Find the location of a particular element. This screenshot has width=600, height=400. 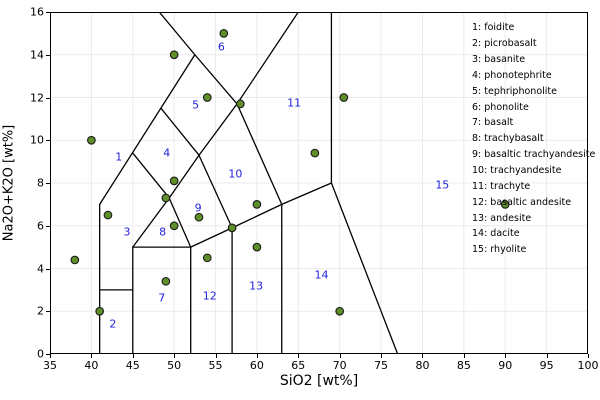

field-number-label: 5 is located at coordinates (196, 105).